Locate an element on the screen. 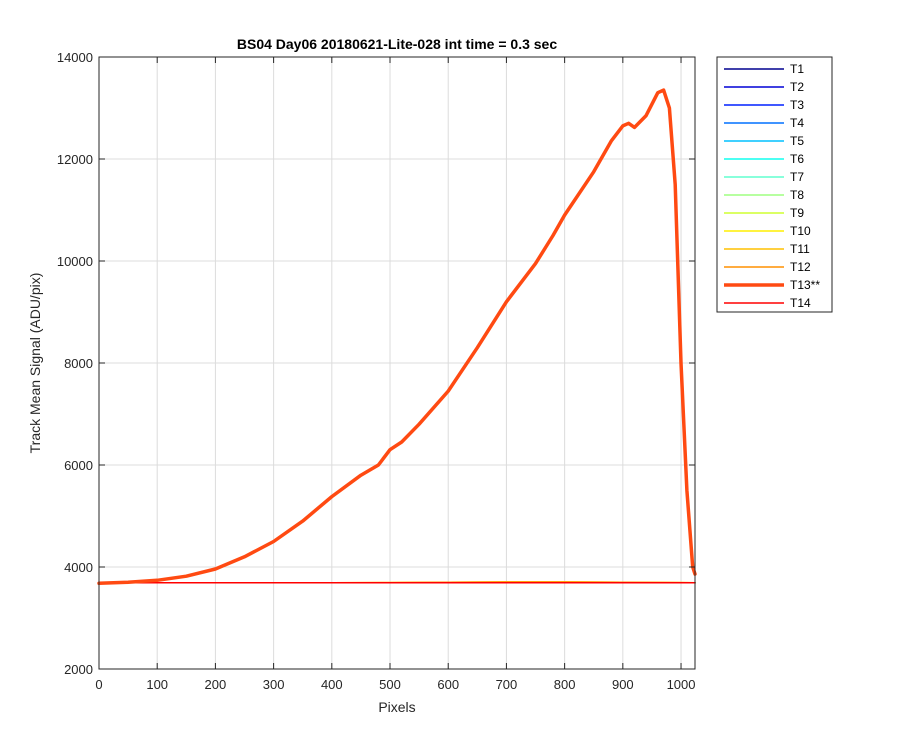 This screenshot has height=750, width=900. x-tick-label: 300 is located at coordinates (274, 684).